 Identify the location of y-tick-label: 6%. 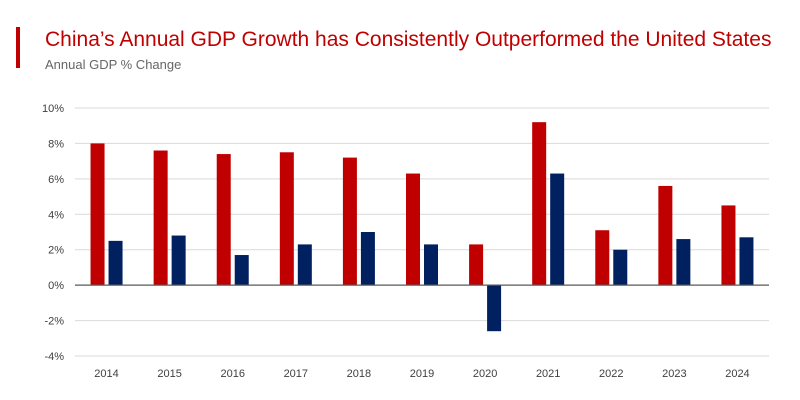
(56, 180).